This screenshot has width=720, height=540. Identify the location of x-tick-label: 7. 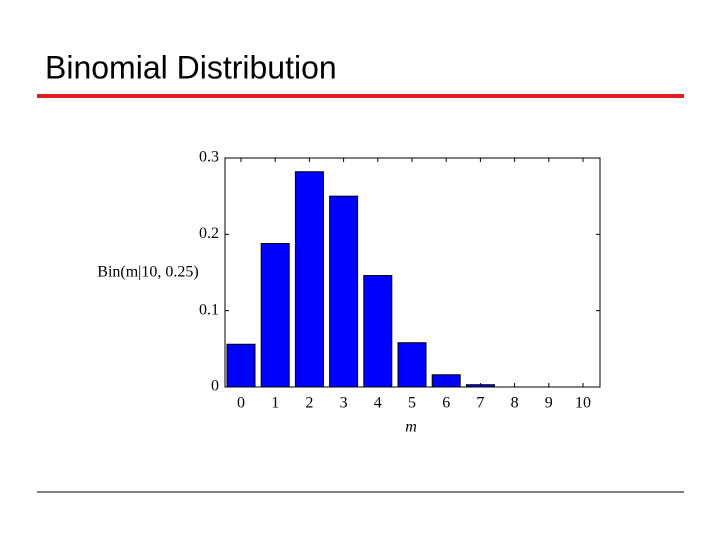
(480, 403).